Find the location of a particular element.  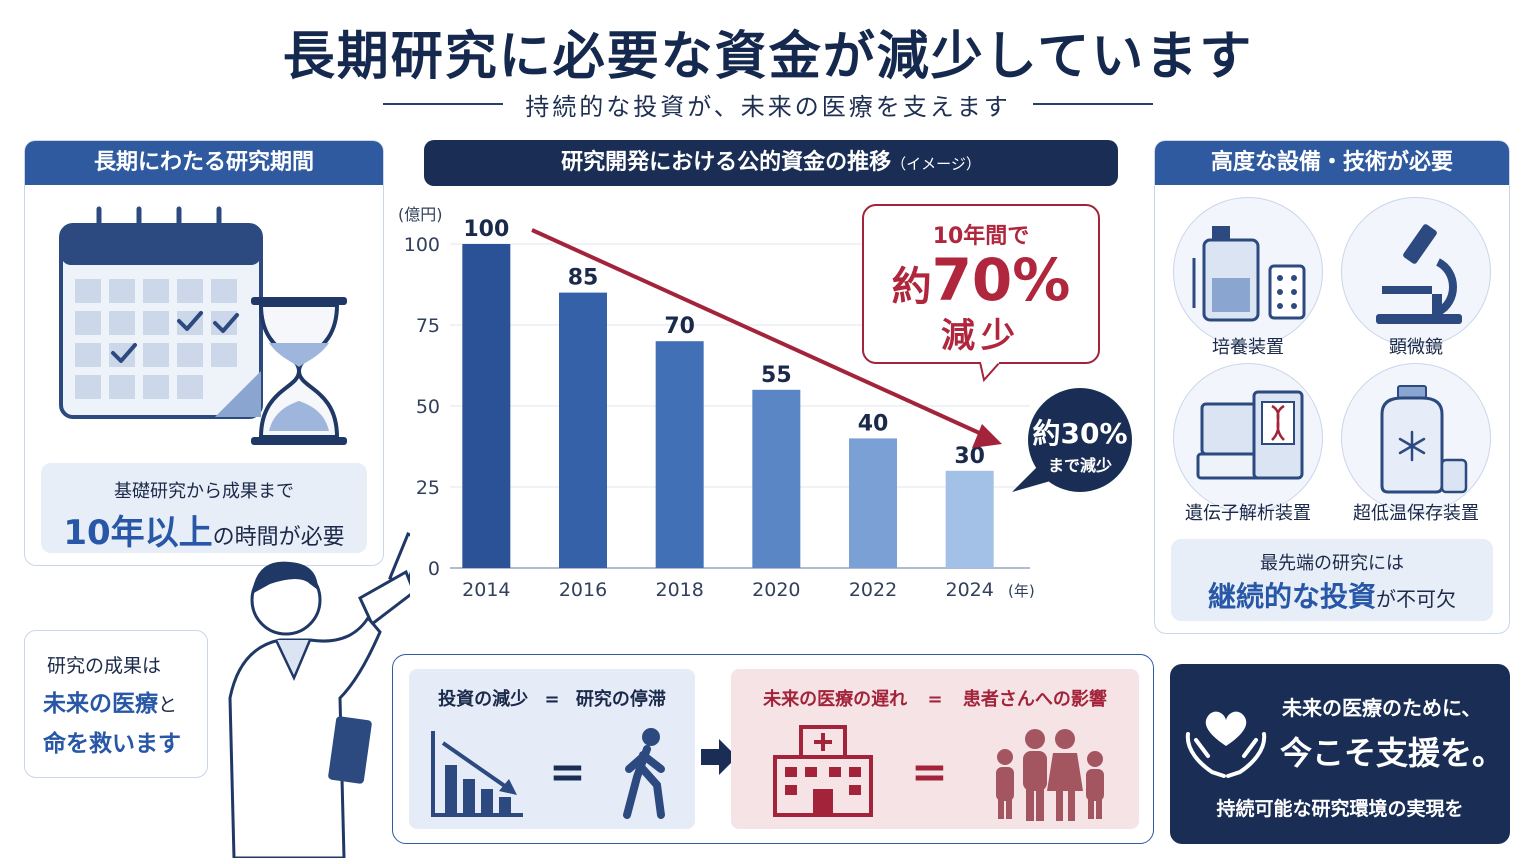

sequencer-circle is located at coordinates (1248, 438).